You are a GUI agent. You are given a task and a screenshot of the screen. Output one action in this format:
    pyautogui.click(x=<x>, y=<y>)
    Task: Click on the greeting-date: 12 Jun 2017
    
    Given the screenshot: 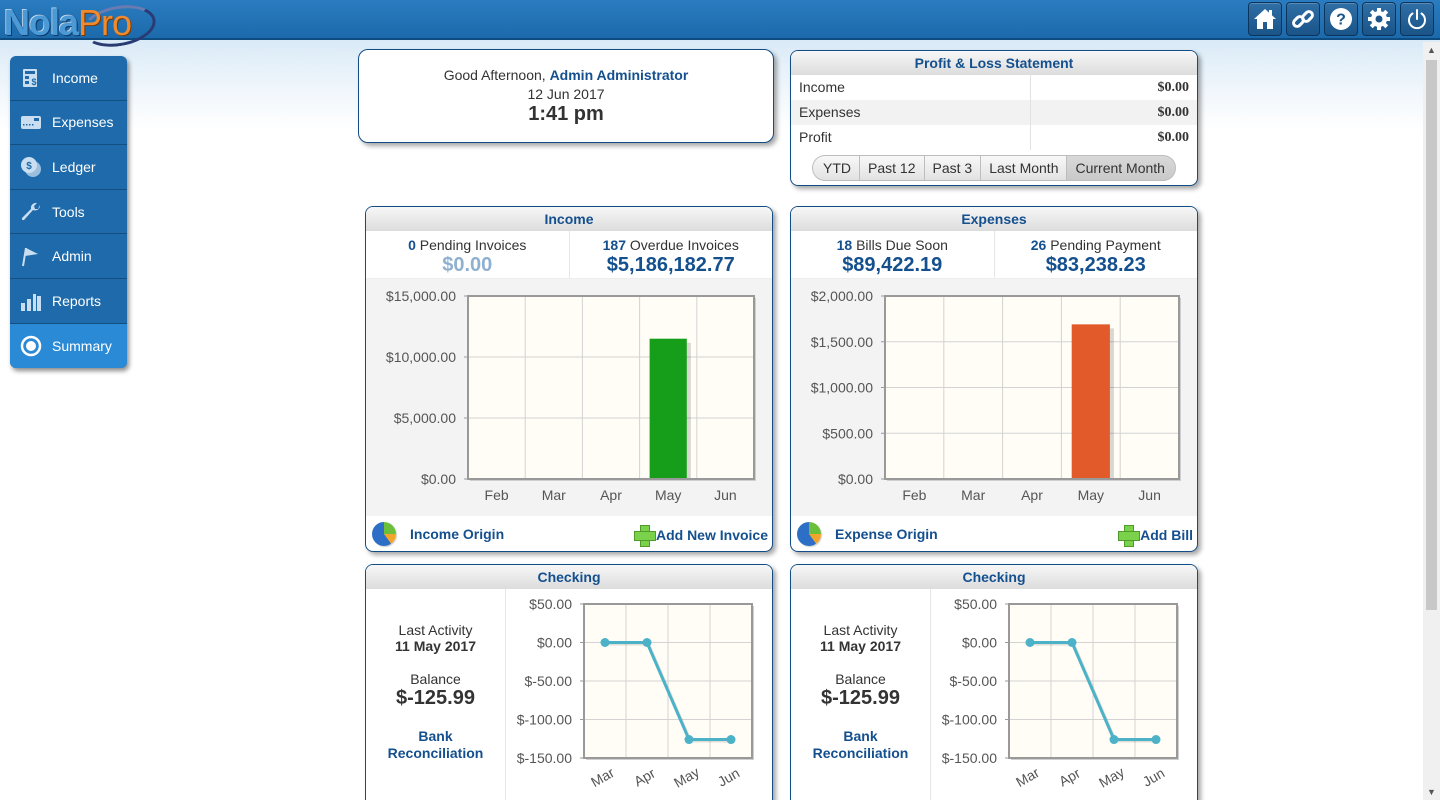 What is the action you would take?
    pyautogui.click(x=566, y=94)
    